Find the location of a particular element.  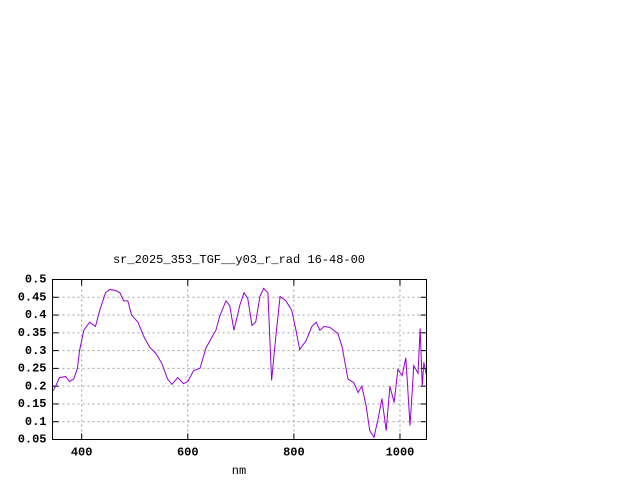

y-tick-label: 0.15 is located at coordinates (32, 404).